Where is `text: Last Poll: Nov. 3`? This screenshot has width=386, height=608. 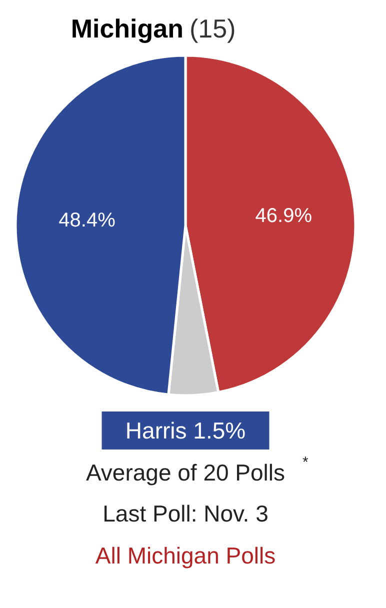 text: Last Poll: Nov. 3 is located at coordinates (185, 513).